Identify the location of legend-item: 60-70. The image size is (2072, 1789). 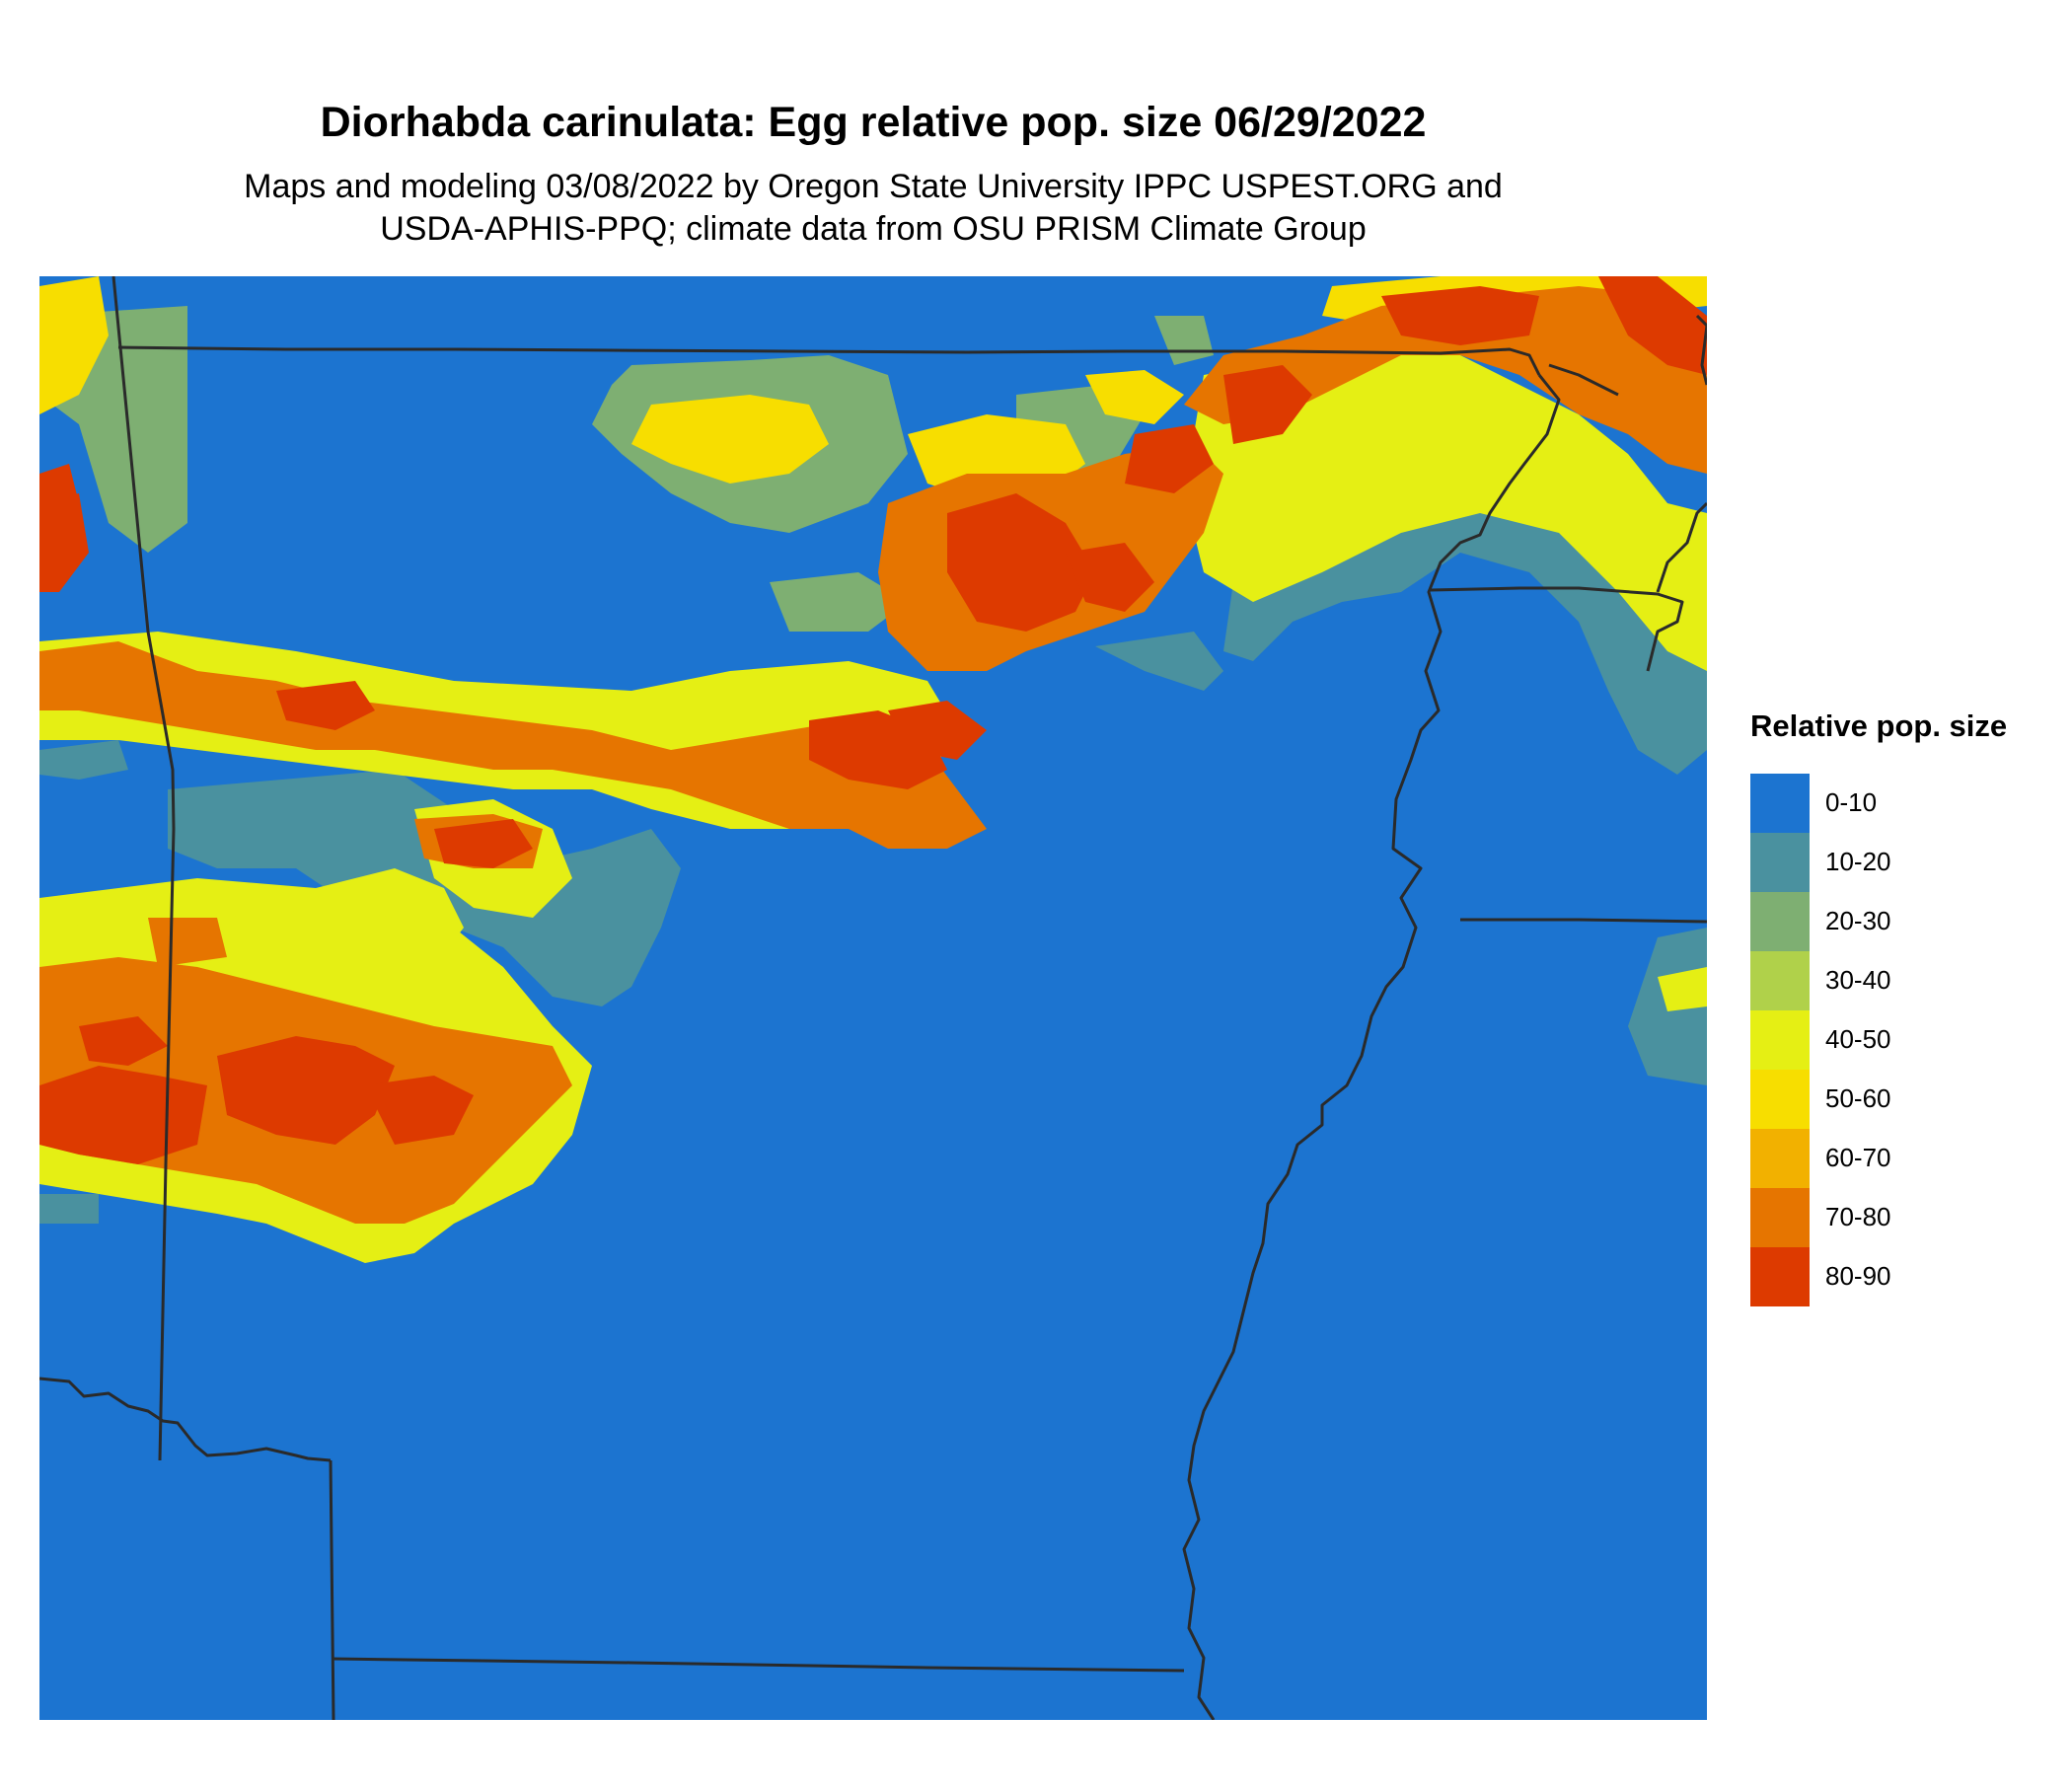
(1879, 1158).